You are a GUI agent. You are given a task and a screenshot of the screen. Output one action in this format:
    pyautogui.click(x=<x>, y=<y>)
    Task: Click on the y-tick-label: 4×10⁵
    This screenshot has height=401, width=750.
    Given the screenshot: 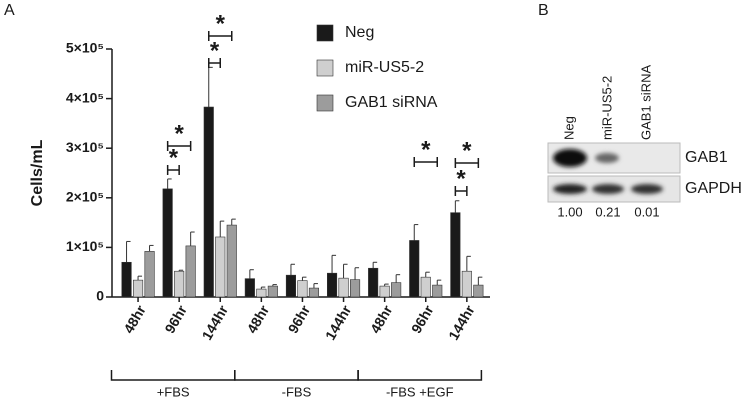 What is the action you would take?
    pyautogui.click(x=85, y=97)
    